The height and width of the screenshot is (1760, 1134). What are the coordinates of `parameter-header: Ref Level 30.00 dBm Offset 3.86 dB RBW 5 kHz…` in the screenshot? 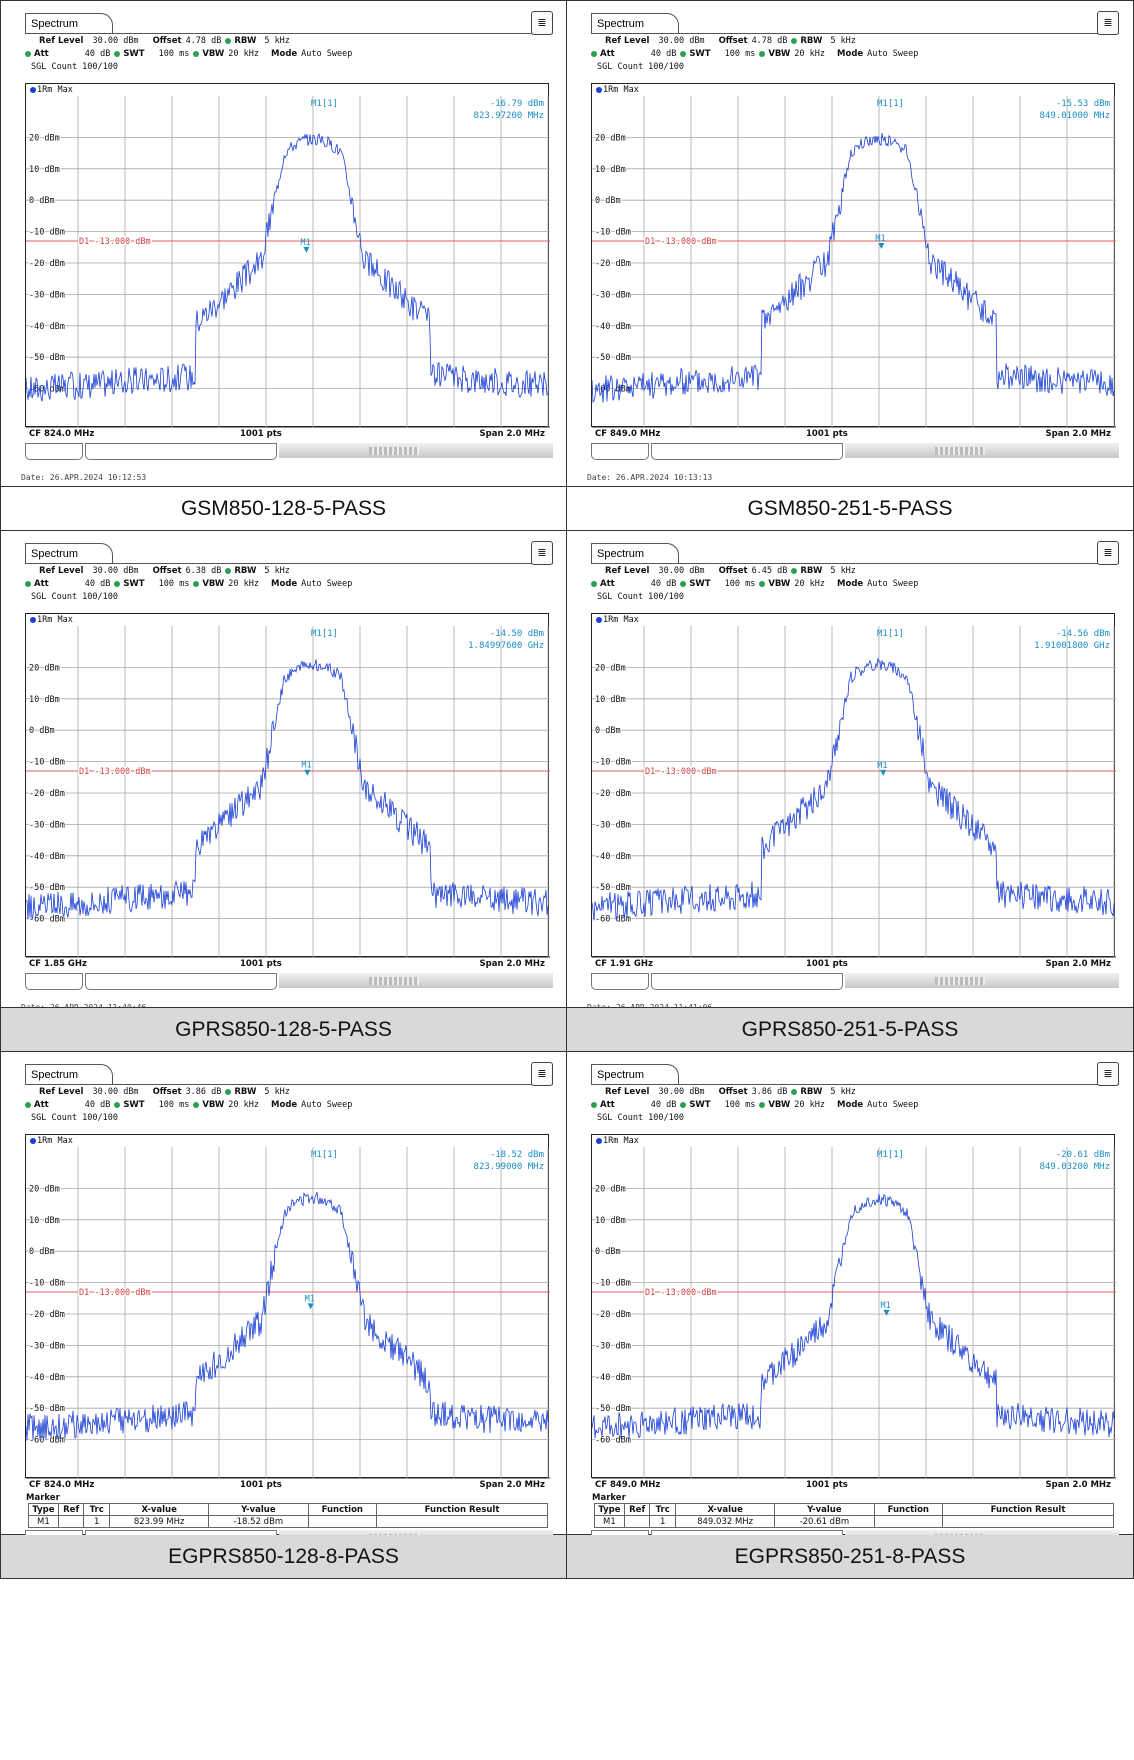 It's located at (289, 1105).